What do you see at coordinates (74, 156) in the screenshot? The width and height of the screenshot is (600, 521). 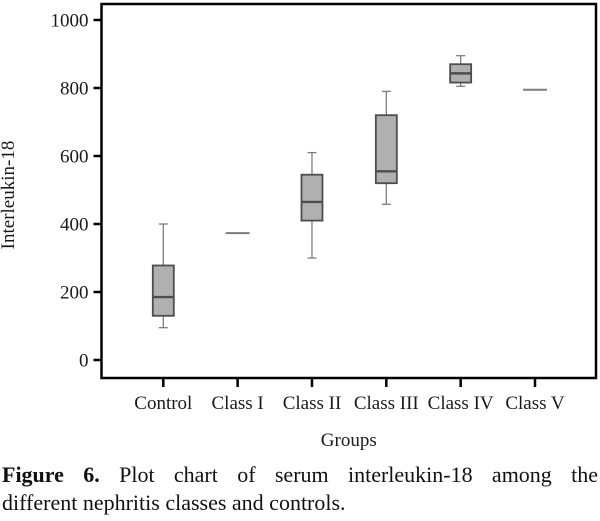 I see `y-tick-label: 600` at bounding box center [74, 156].